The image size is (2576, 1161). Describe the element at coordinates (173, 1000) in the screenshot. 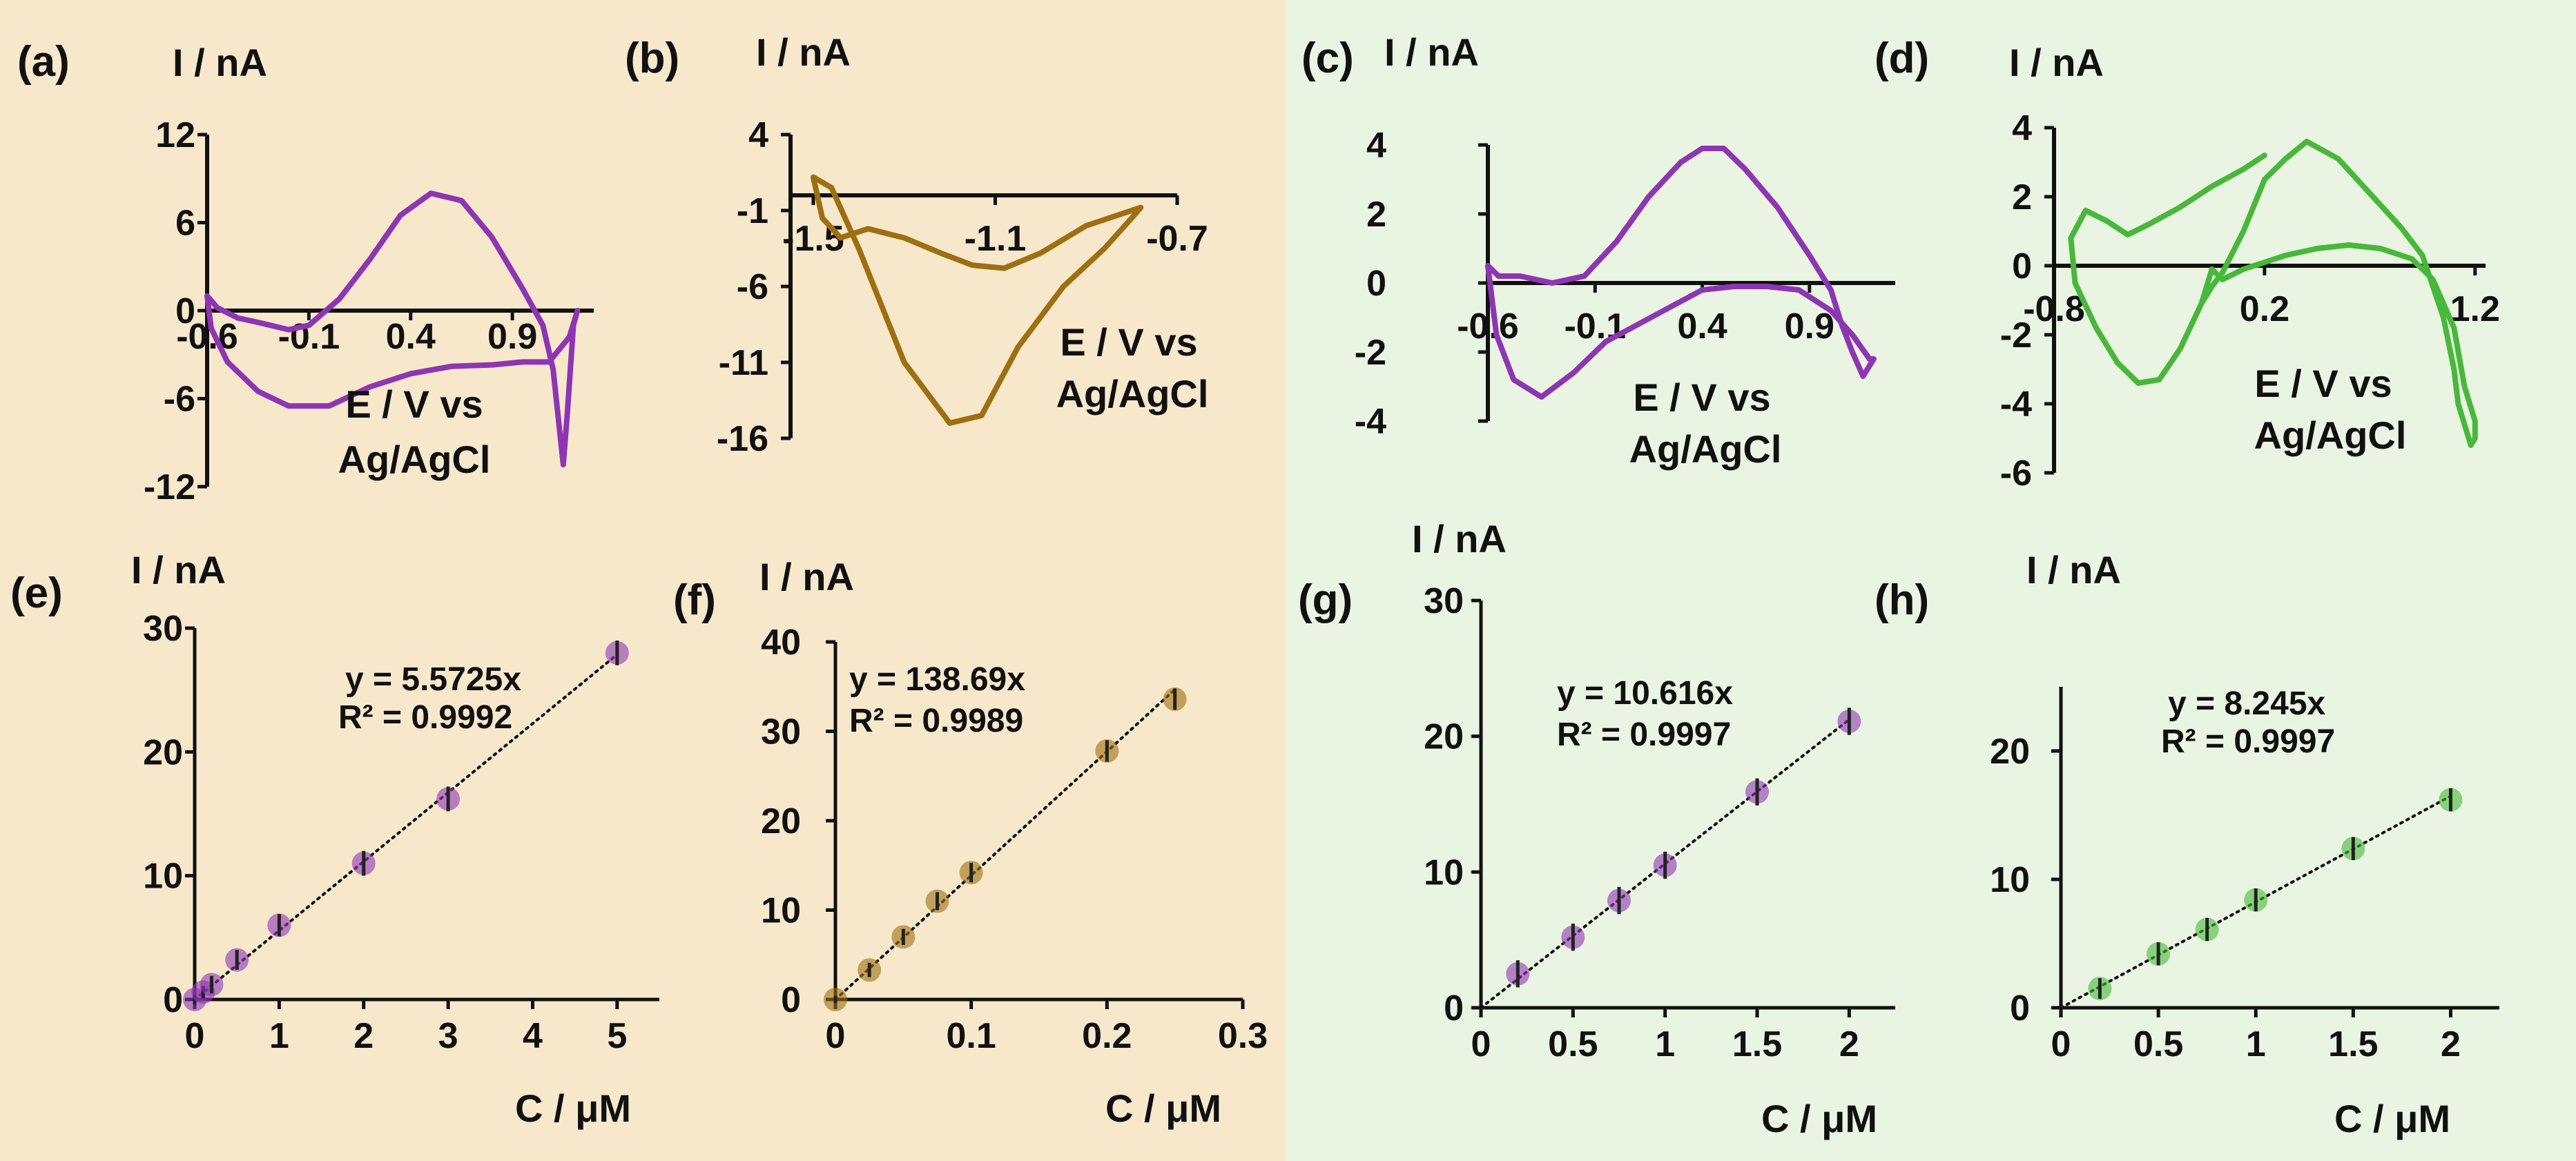

I see `y-tick-label-e: 0` at that location.